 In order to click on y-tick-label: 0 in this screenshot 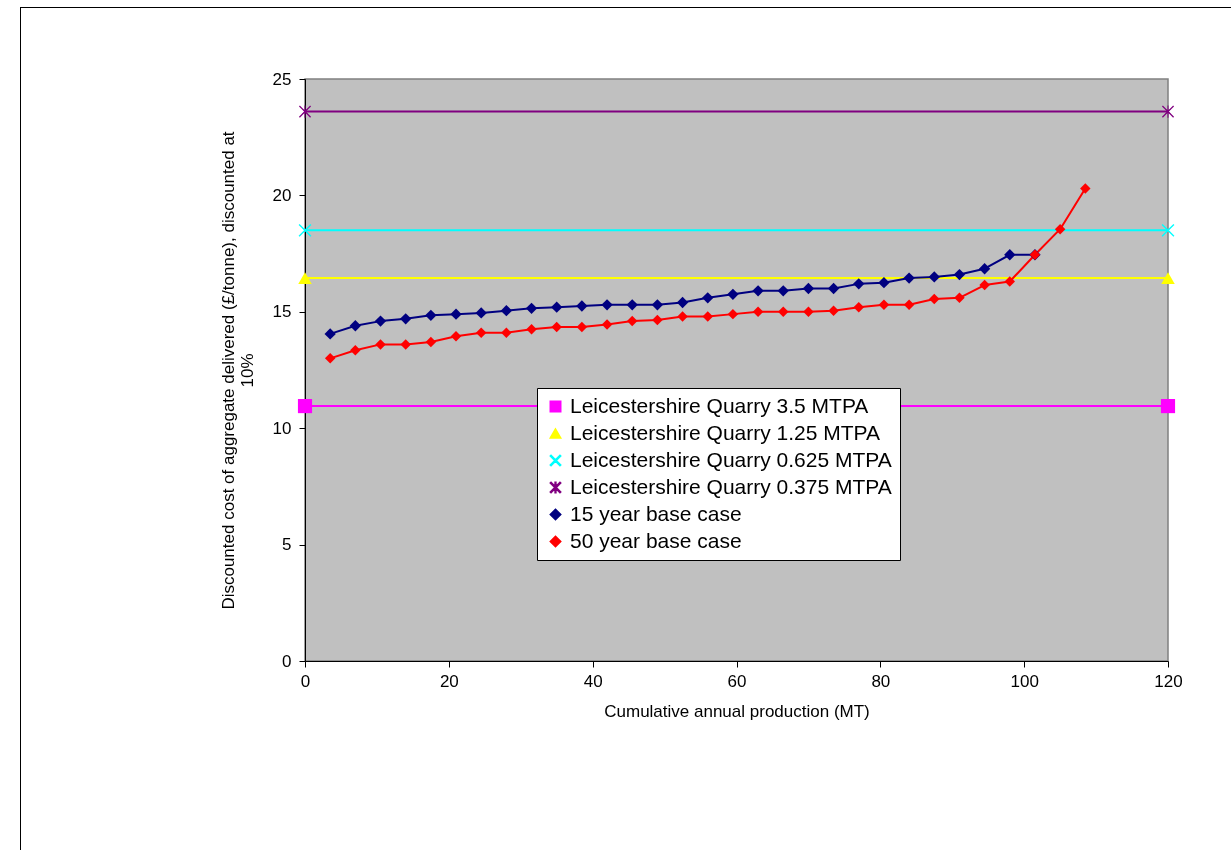, I will do `click(287, 661)`.